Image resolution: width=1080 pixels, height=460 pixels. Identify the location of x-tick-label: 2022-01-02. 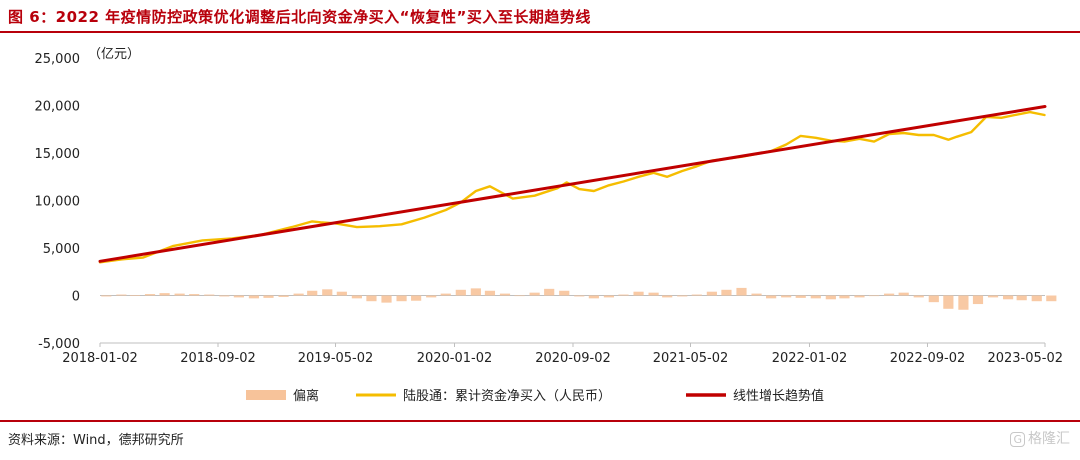
(810, 358).